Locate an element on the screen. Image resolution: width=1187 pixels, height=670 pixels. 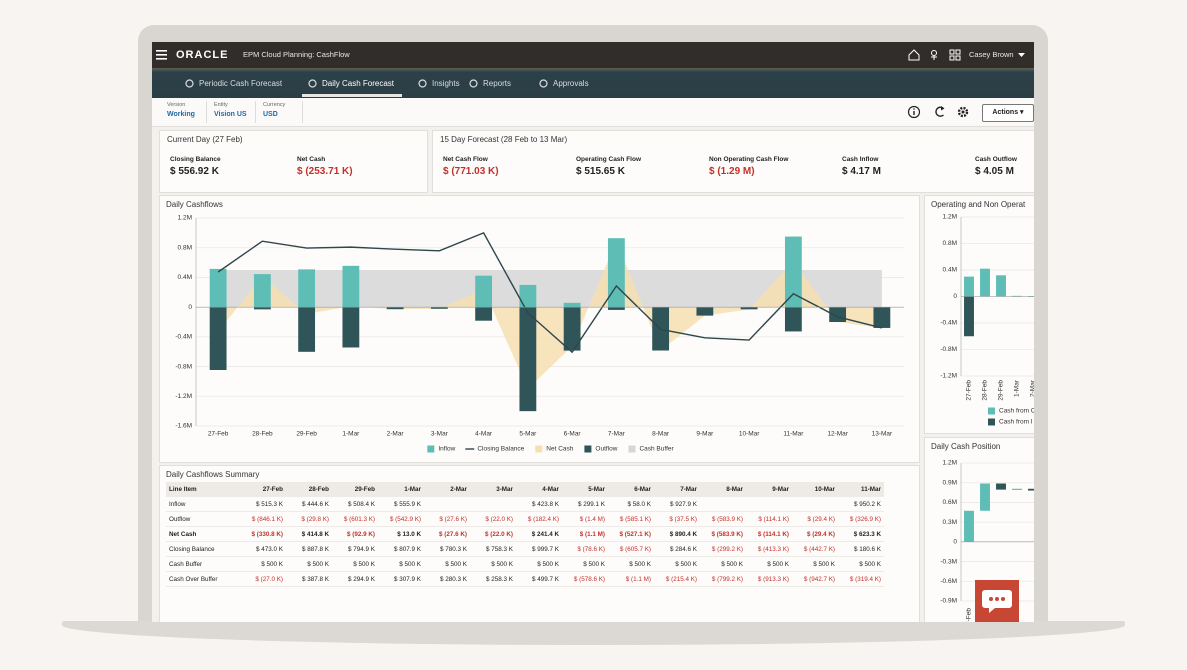
table-cell: $ (319.4 K) is located at coordinates (861, 579).